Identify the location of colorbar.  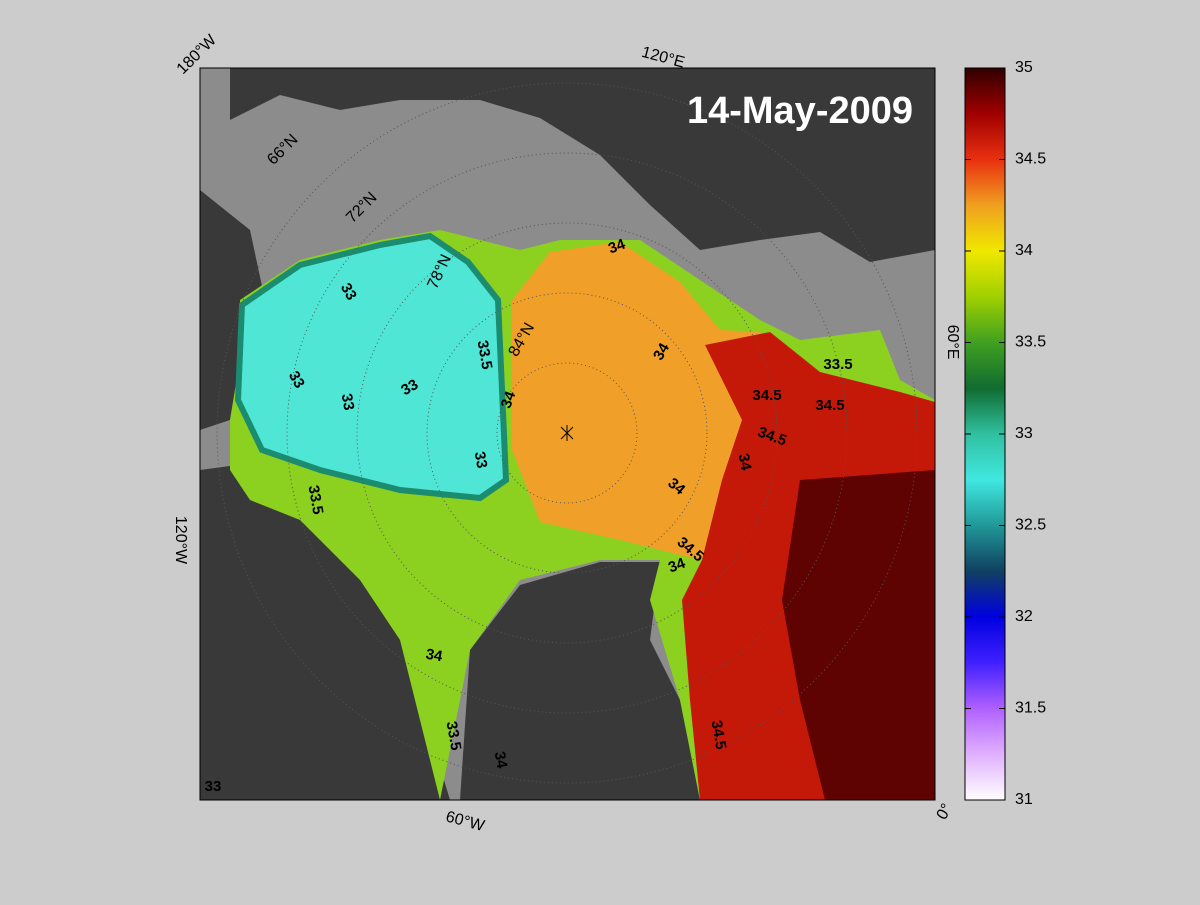
(985, 434).